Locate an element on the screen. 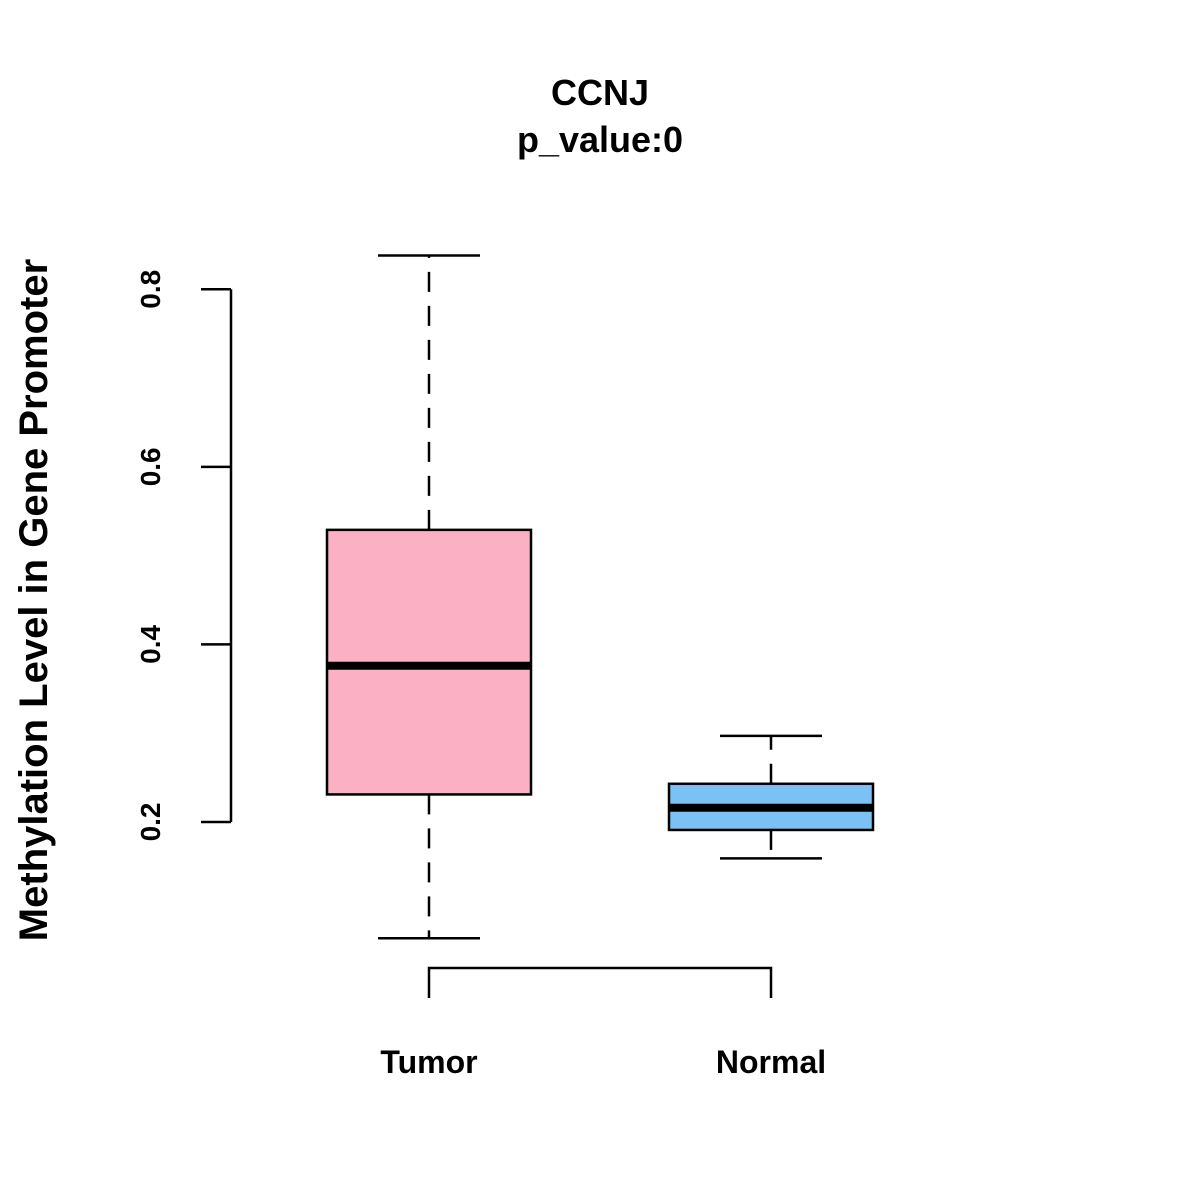 The width and height of the screenshot is (1200, 1200). chart-title: CCNJ is located at coordinates (600, 92).